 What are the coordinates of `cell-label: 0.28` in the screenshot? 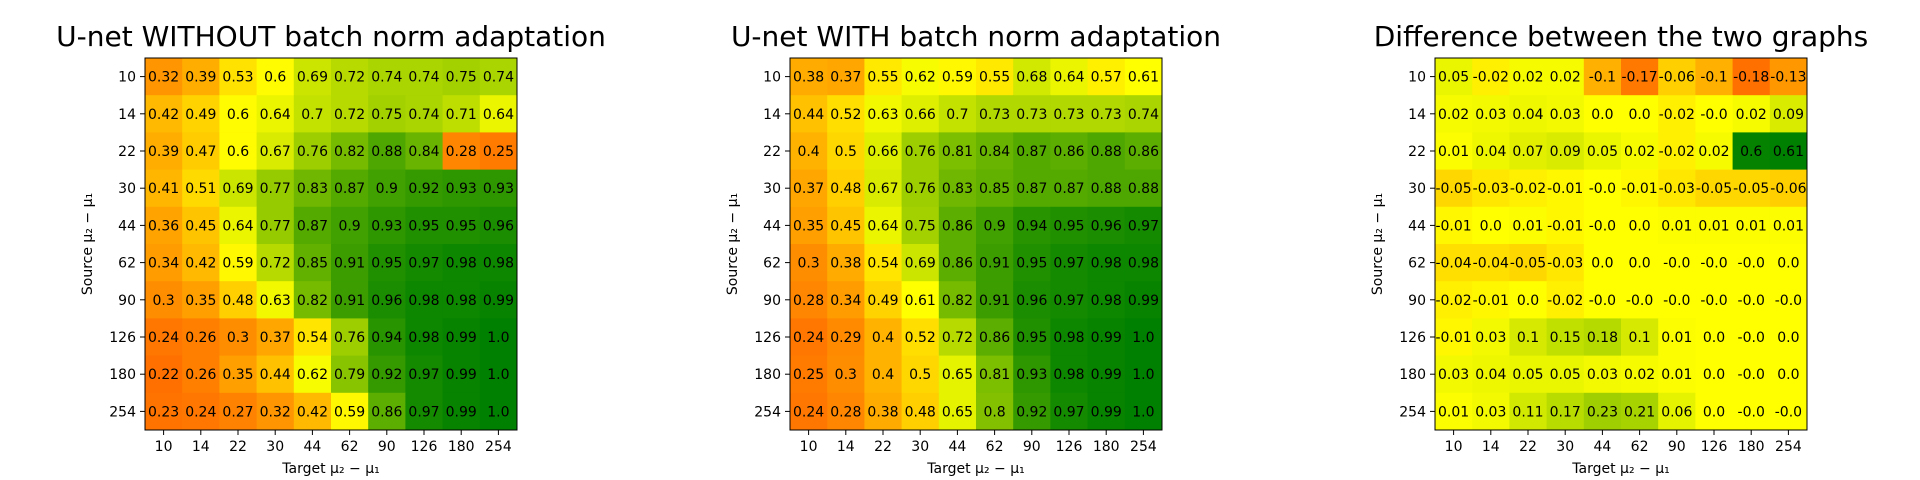 It's located at (461, 152).